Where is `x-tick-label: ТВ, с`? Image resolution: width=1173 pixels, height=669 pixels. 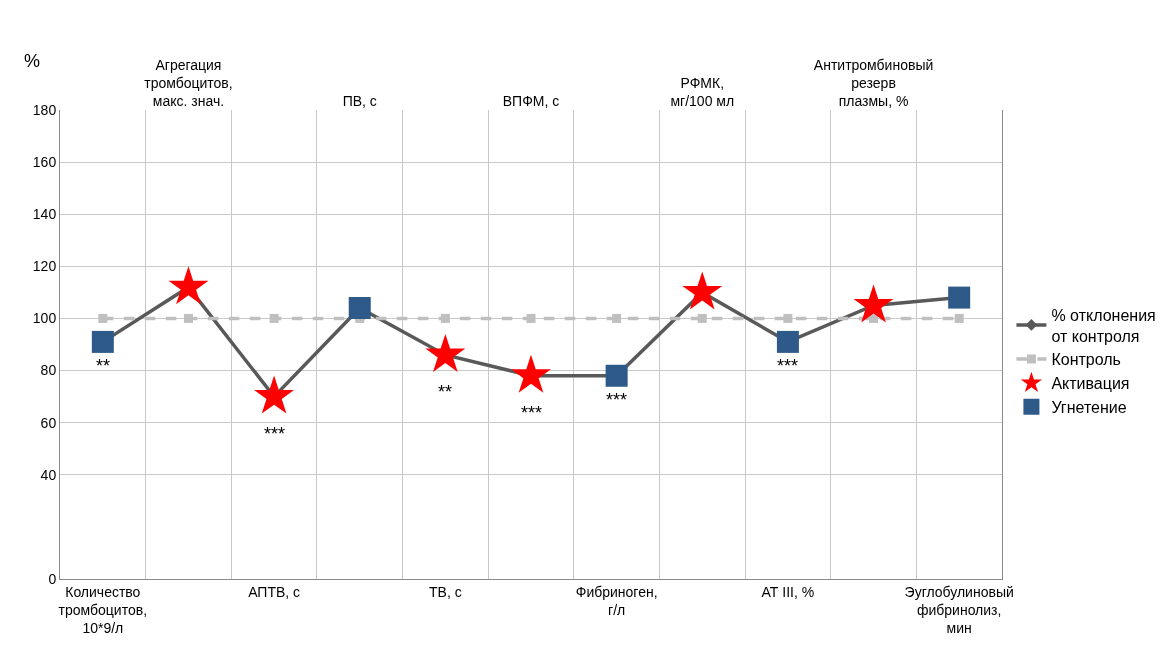 x-tick-label: ТВ, с is located at coordinates (445, 591).